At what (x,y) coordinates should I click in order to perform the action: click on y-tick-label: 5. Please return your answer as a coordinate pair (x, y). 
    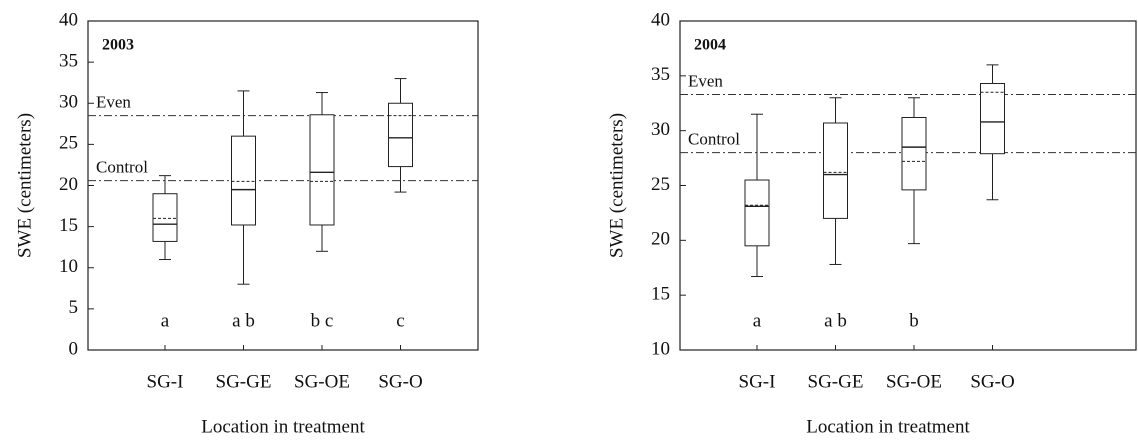
    Looking at the image, I should click on (74, 307).